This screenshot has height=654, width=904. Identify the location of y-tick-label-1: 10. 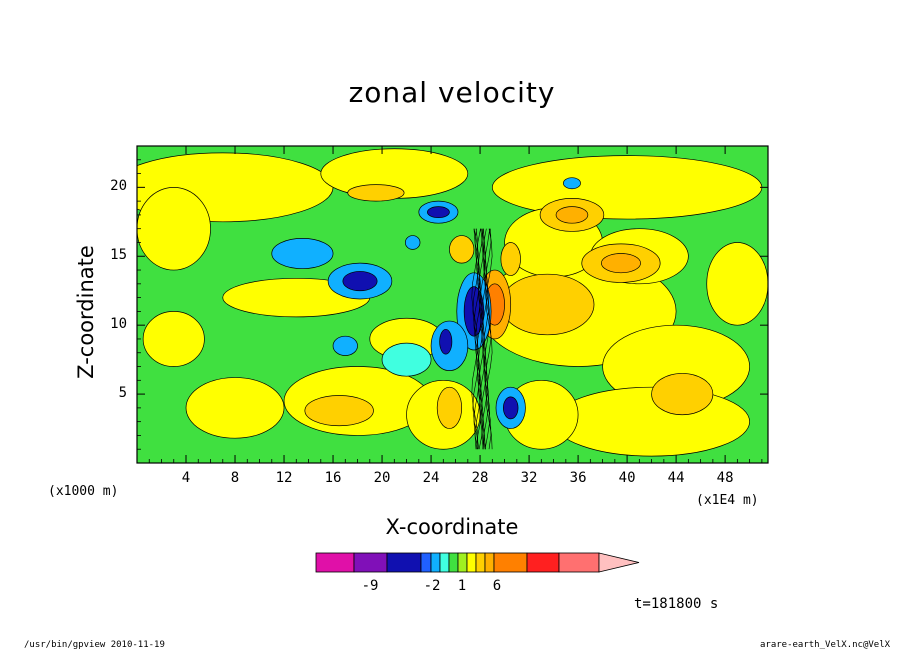
(118, 324).